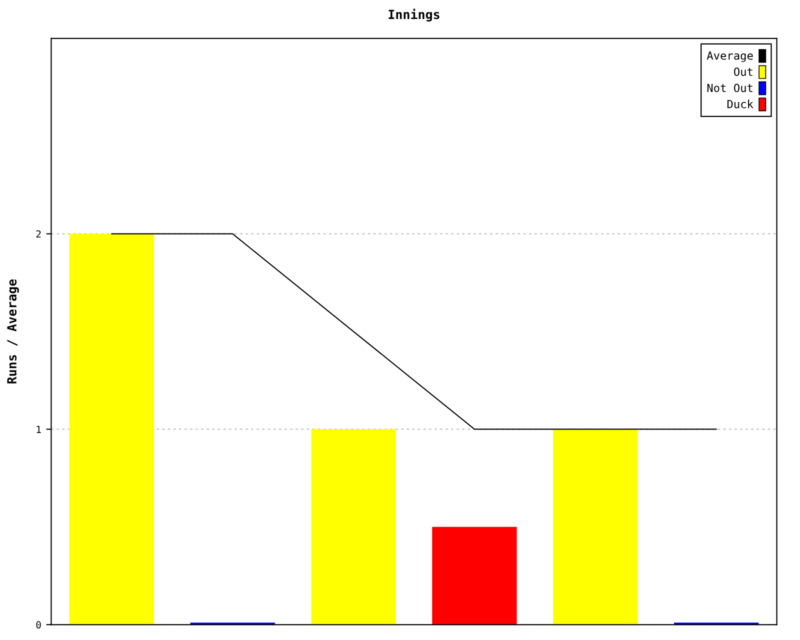  I want to click on y-tick-label: 2, so click(38, 234).